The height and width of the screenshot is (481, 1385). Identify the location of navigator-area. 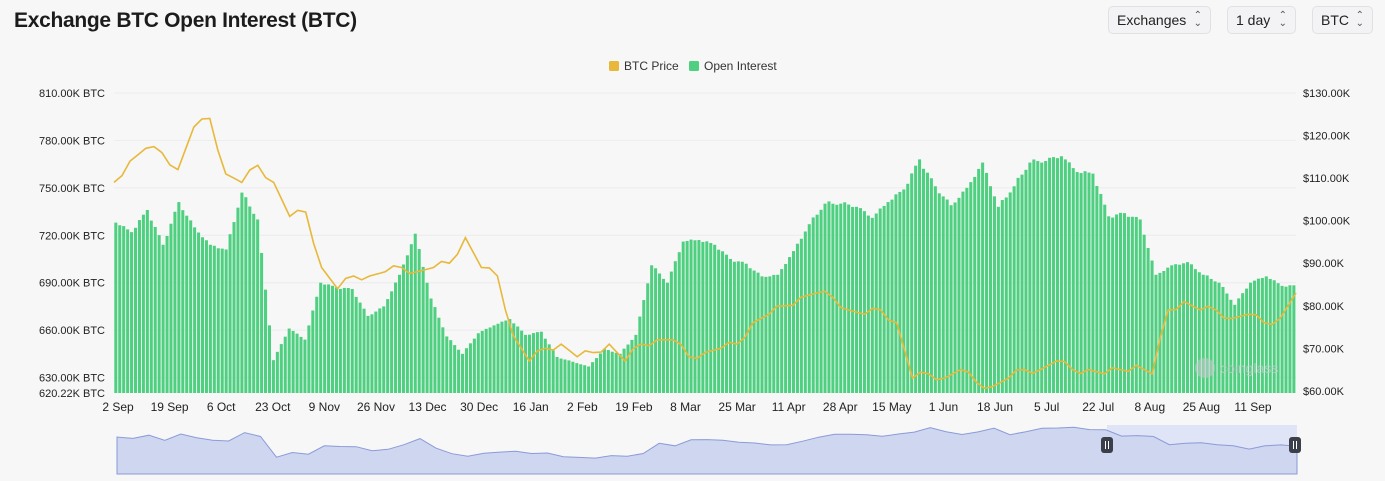
(707, 450).